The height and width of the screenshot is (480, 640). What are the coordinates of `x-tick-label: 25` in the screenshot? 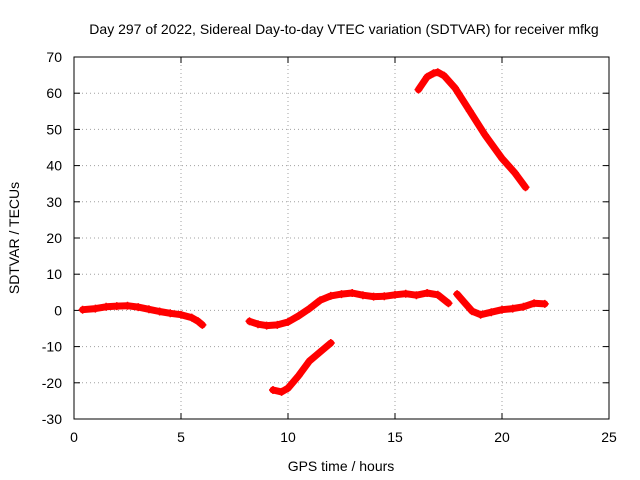 It's located at (609, 437).